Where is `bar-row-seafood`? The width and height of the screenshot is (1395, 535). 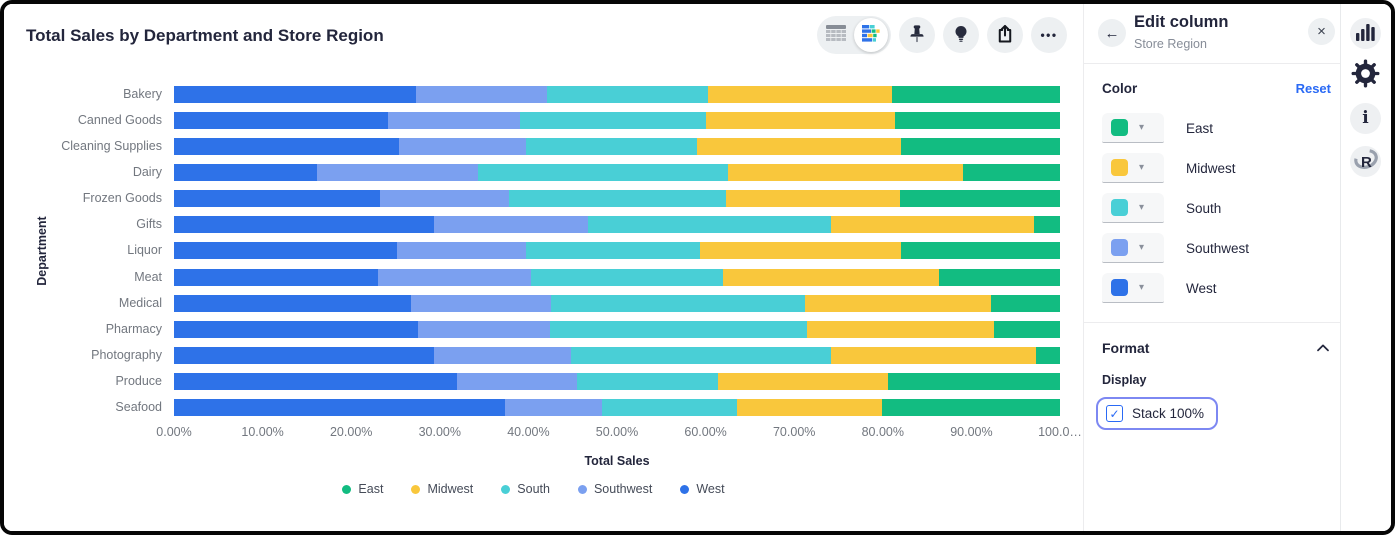
bar-row-seafood is located at coordinates (617, 407).